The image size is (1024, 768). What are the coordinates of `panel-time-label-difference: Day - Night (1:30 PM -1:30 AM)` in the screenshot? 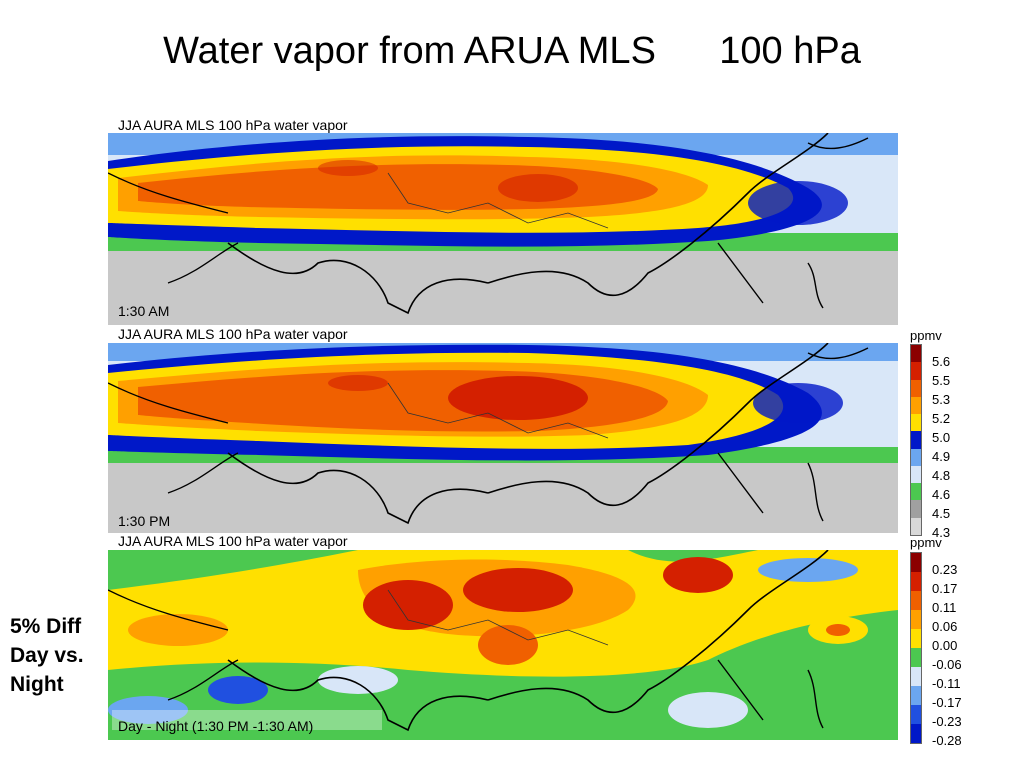 It's located at (216, 726).